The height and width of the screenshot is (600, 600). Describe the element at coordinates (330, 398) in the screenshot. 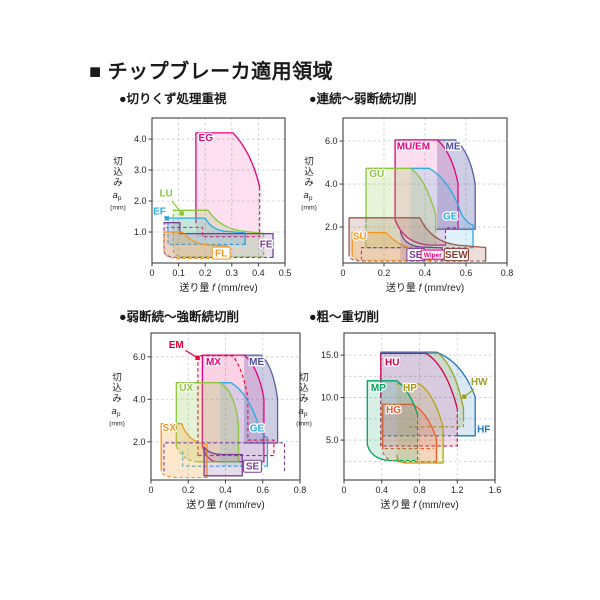

I see `y-tick-label: 10.0` at that location.